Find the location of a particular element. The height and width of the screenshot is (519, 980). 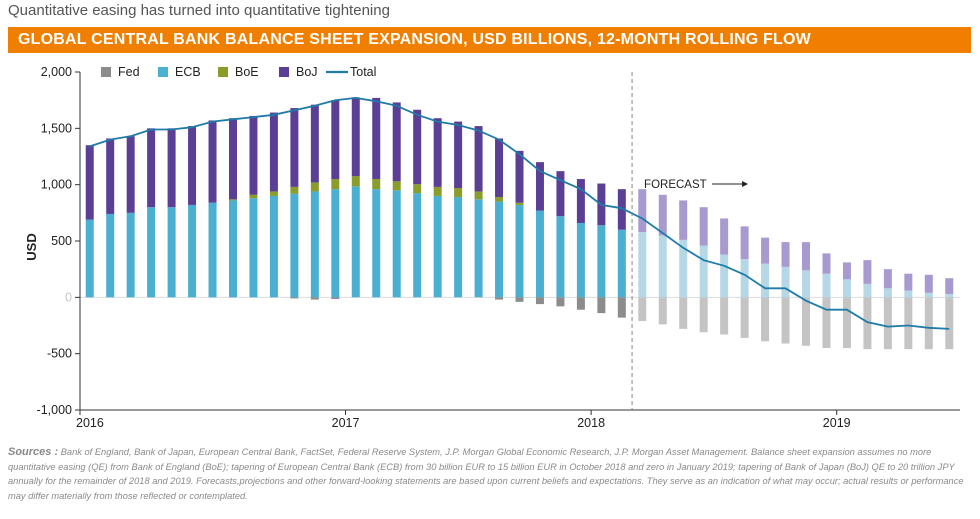

x-tick-label: 2018 is located at coordinates (591, 423).